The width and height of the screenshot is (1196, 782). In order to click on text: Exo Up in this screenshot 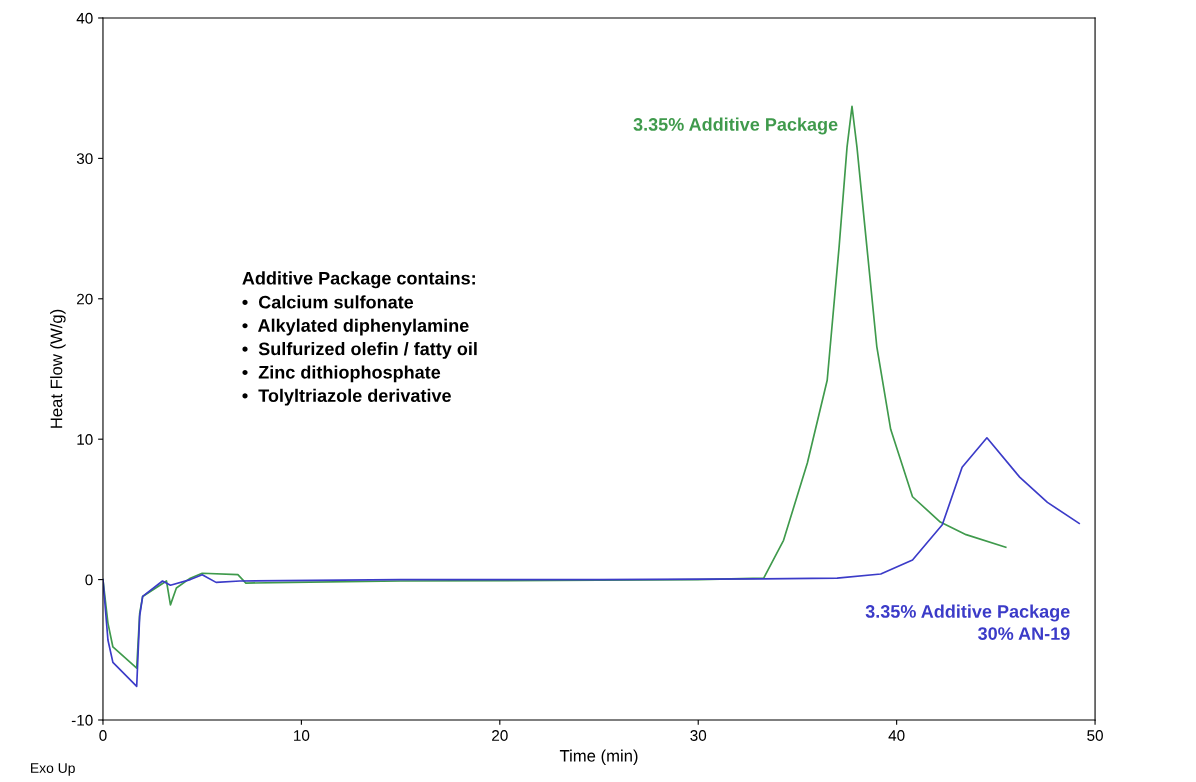, I will do `click(53, 769)`.